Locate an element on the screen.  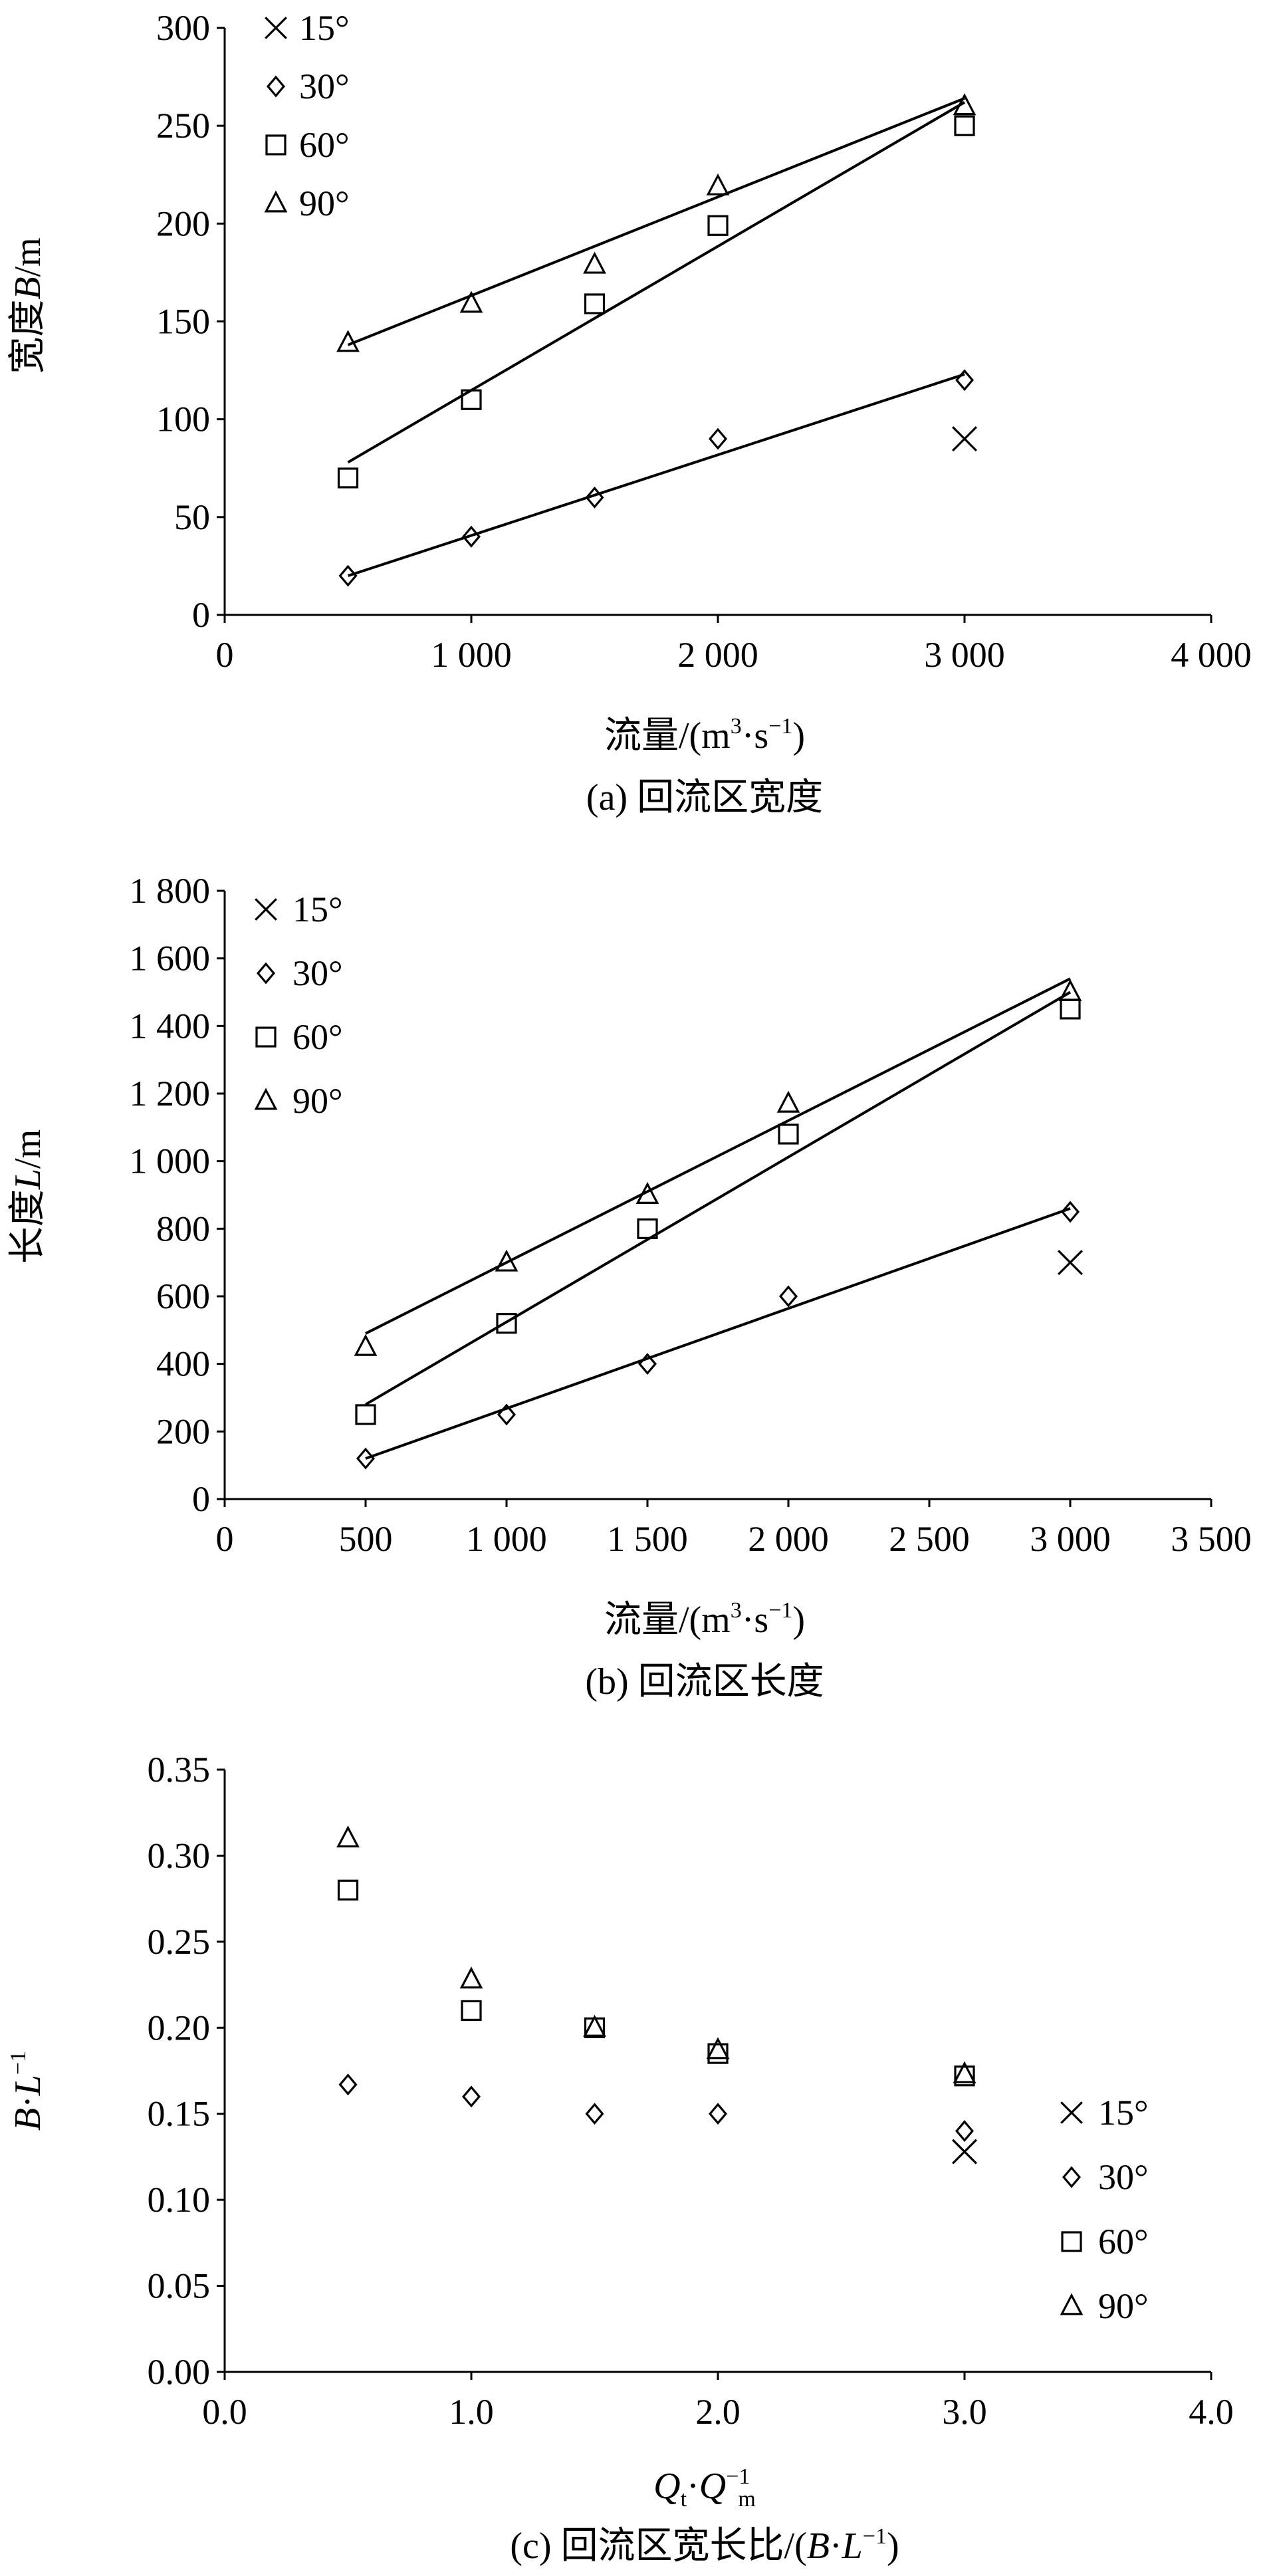
chart-c-xtick-label: 3.0 is located at coordinates (964, 2412).